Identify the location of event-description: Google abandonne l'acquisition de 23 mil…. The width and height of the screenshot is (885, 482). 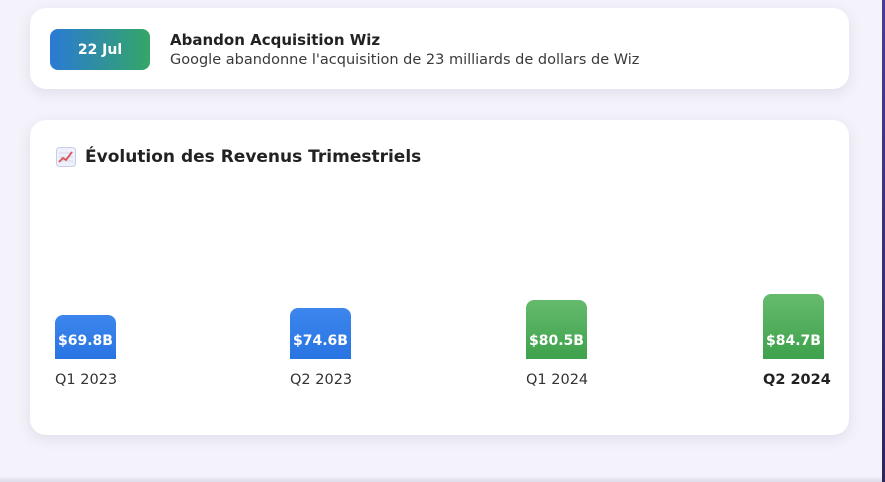
(405, 60).